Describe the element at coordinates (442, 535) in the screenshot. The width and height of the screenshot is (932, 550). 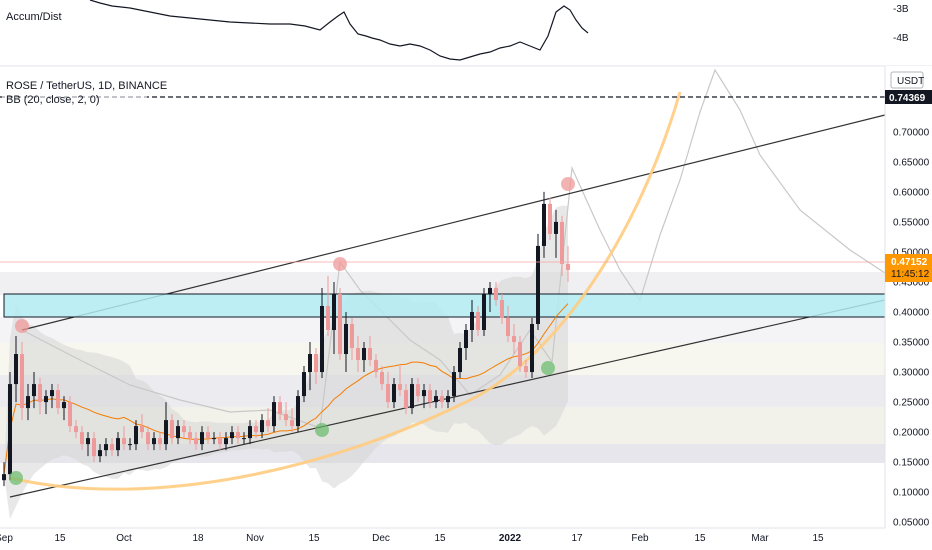
I see `time-axis: Sep 15 Oct 18 Nov 15 Dec 15 2022 17 Feb 15 Mar 15` at that location.